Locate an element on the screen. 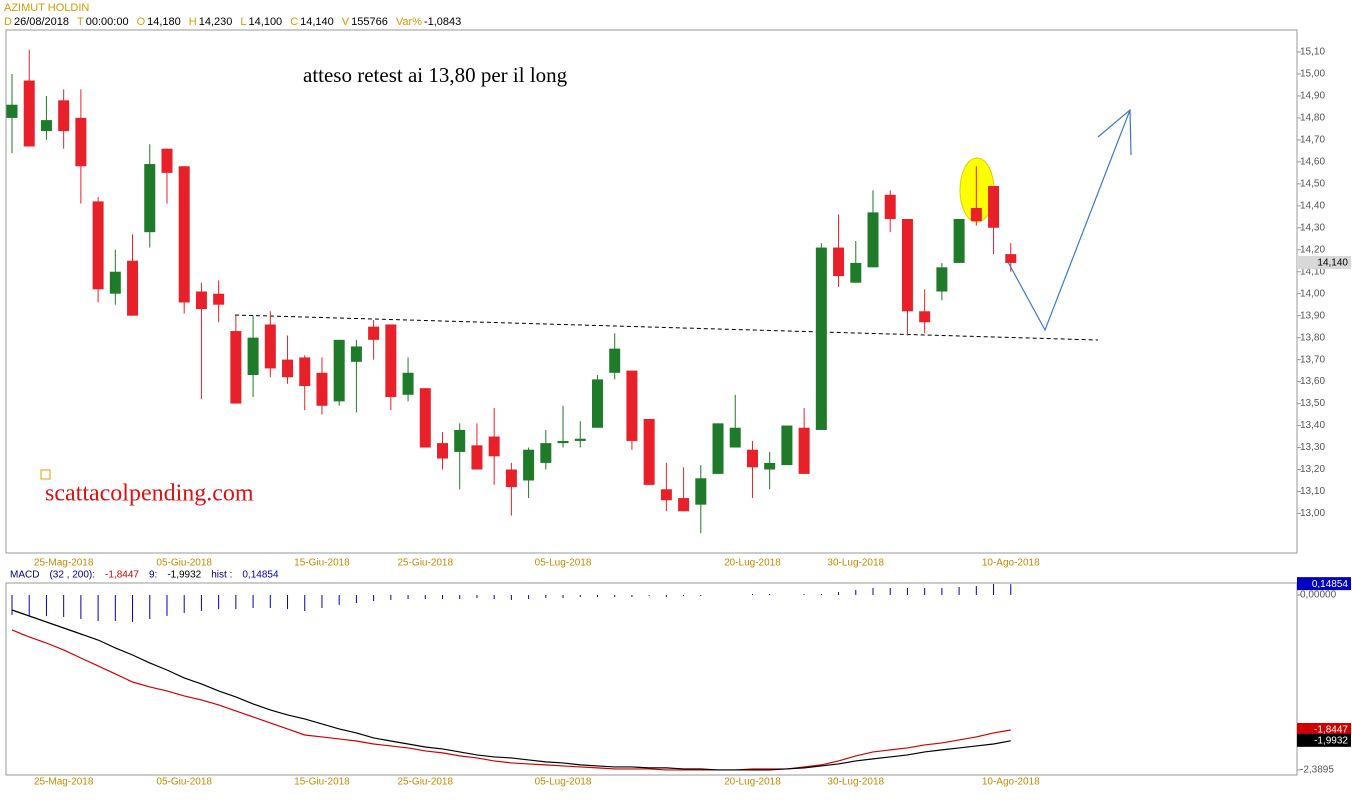 The image size is (1352, 800). macd-line is located at coordinates (511, 690).